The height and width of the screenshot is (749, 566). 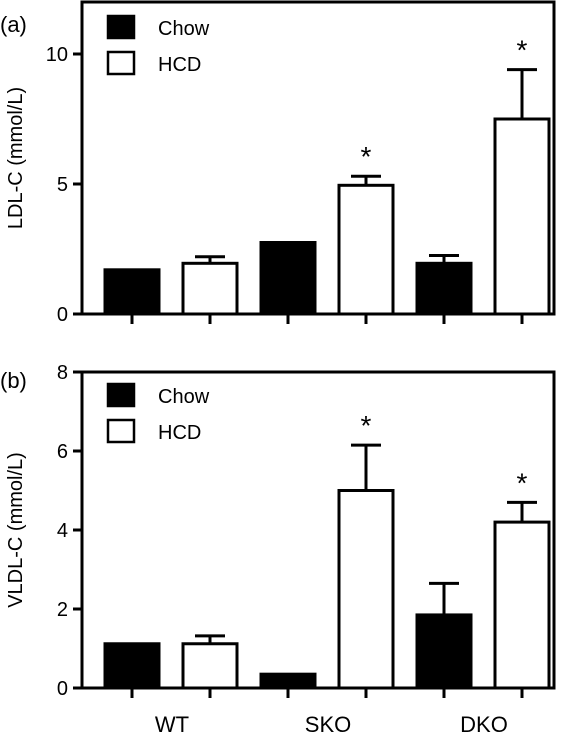 I want to click on y-axis-label: VLDL-C (mmol/L), so click(x=16, y=530).